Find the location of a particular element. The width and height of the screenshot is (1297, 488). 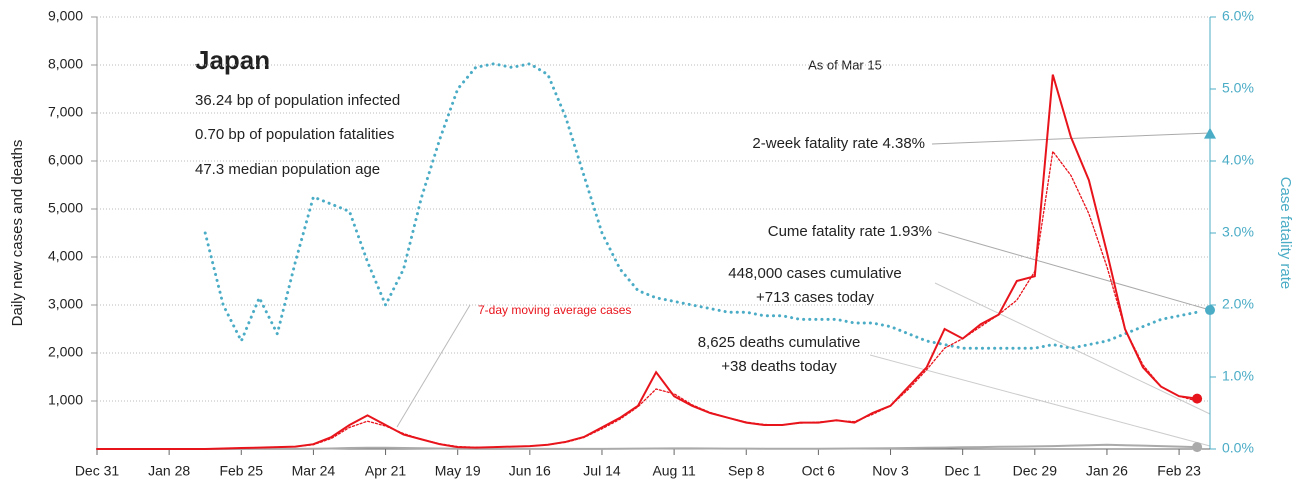

annotation: 7-day moving average cases is located at coordinates (554, 310).